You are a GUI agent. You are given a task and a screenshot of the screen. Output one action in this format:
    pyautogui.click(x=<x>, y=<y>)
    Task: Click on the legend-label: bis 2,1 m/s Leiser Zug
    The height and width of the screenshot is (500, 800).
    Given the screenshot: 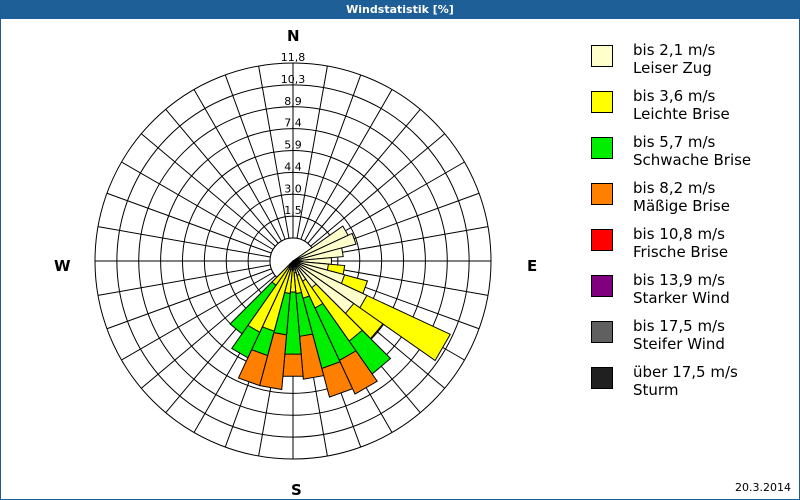 What is the action you would take?
    pyautogui.click(x=674, y=59)
    